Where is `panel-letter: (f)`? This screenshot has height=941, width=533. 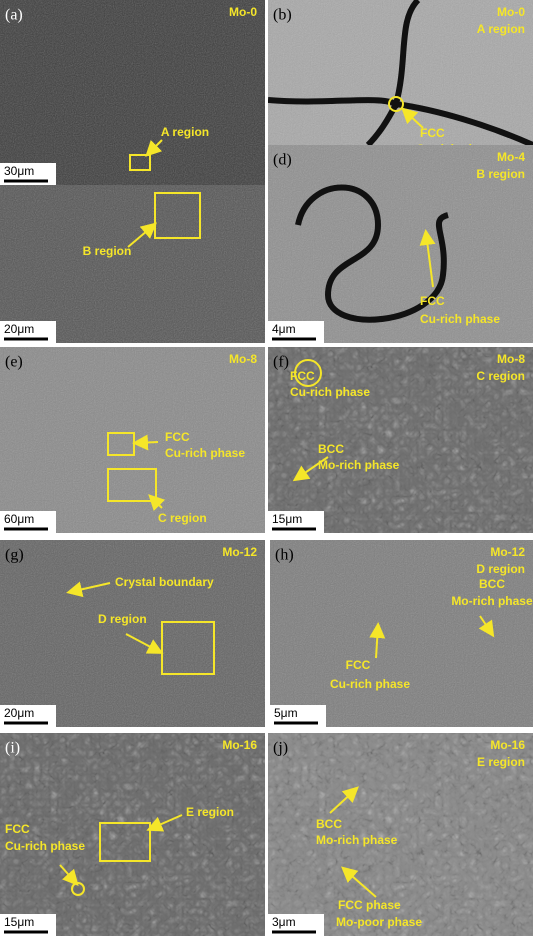 panel-letter: (f) is located at coordinates (281, 362).